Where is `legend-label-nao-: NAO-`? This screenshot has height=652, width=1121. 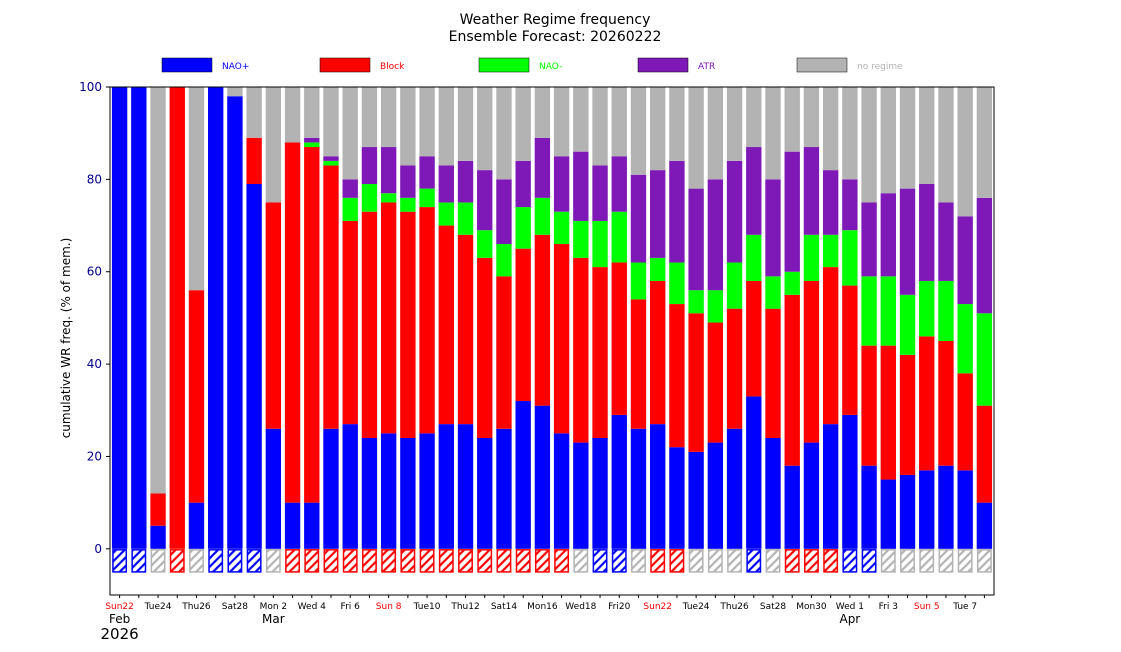 legend-label-nao-: NAO- is located at coordinates (550, 67).